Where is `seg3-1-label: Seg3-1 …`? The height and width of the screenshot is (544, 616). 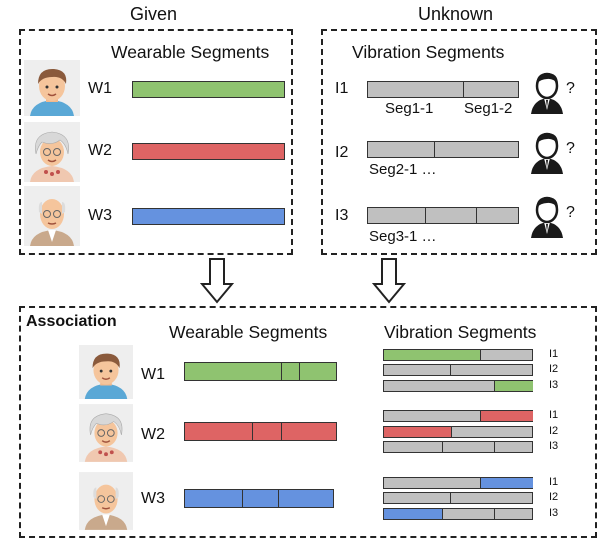 seg3-1-label: Seg3-1 … is located at coordinates (403, 236).